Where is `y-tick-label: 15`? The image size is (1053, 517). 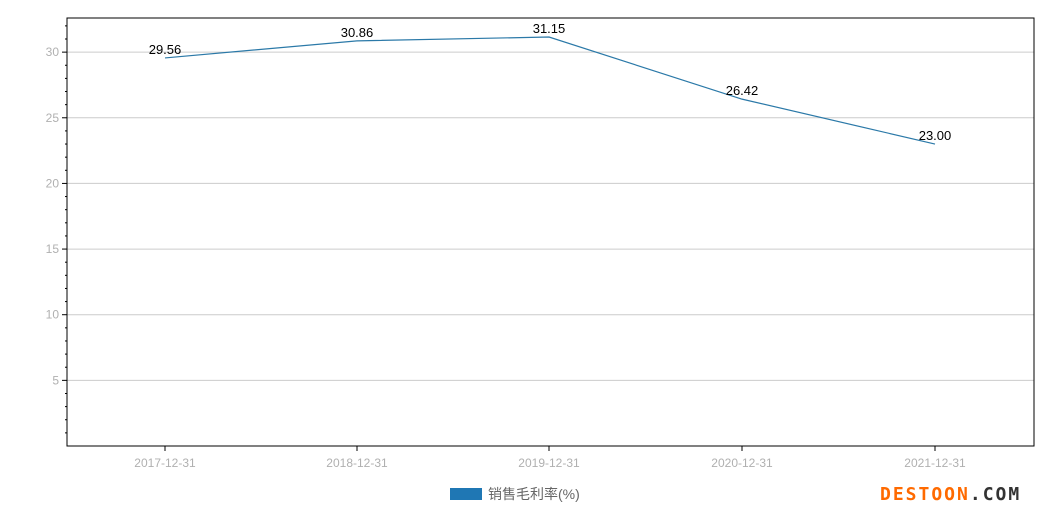 y-tick-label: 15 is located at coordinates (53, 249).